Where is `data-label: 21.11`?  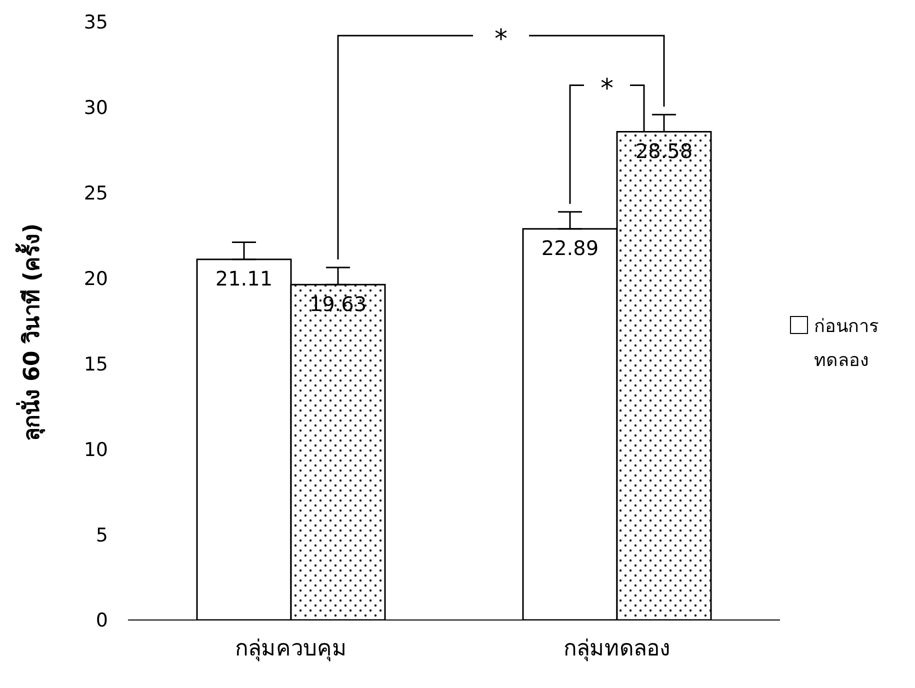 data-label: 21.11 is located at coordinates (244, 278).